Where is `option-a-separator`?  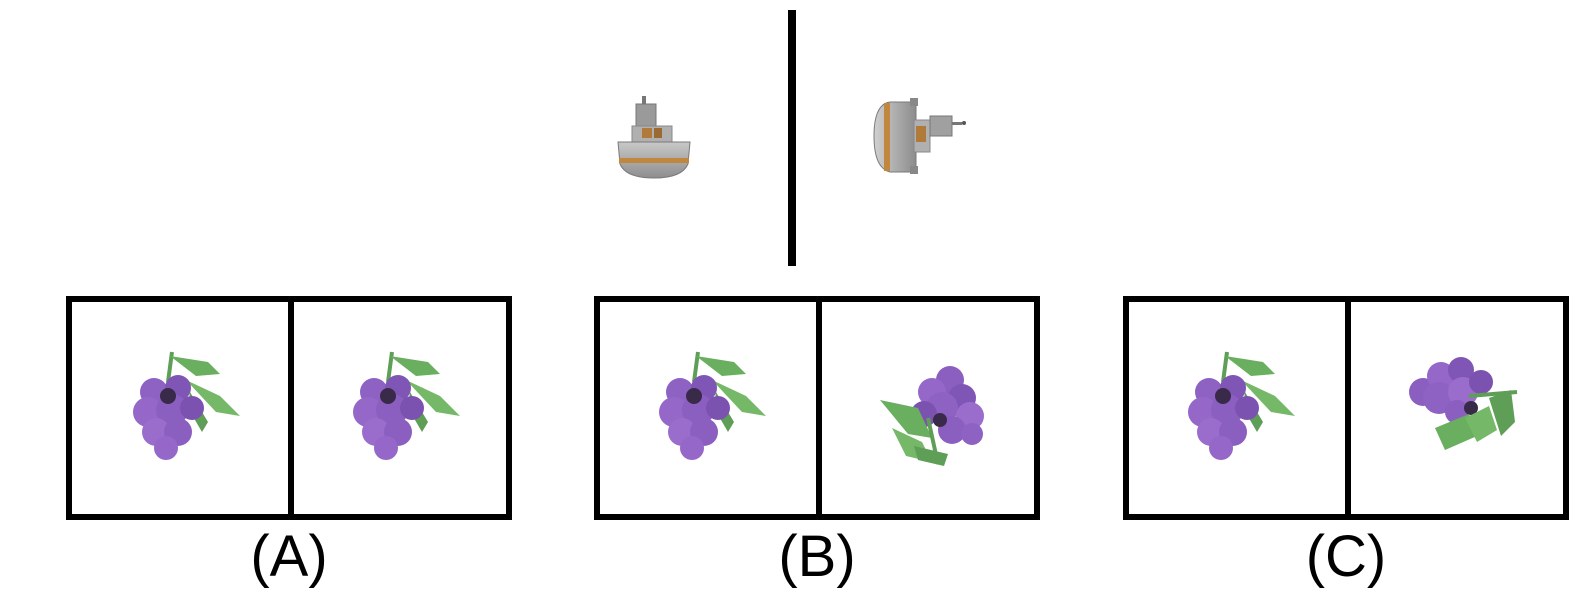
option-a-separator is located at coordinates (291, 408).